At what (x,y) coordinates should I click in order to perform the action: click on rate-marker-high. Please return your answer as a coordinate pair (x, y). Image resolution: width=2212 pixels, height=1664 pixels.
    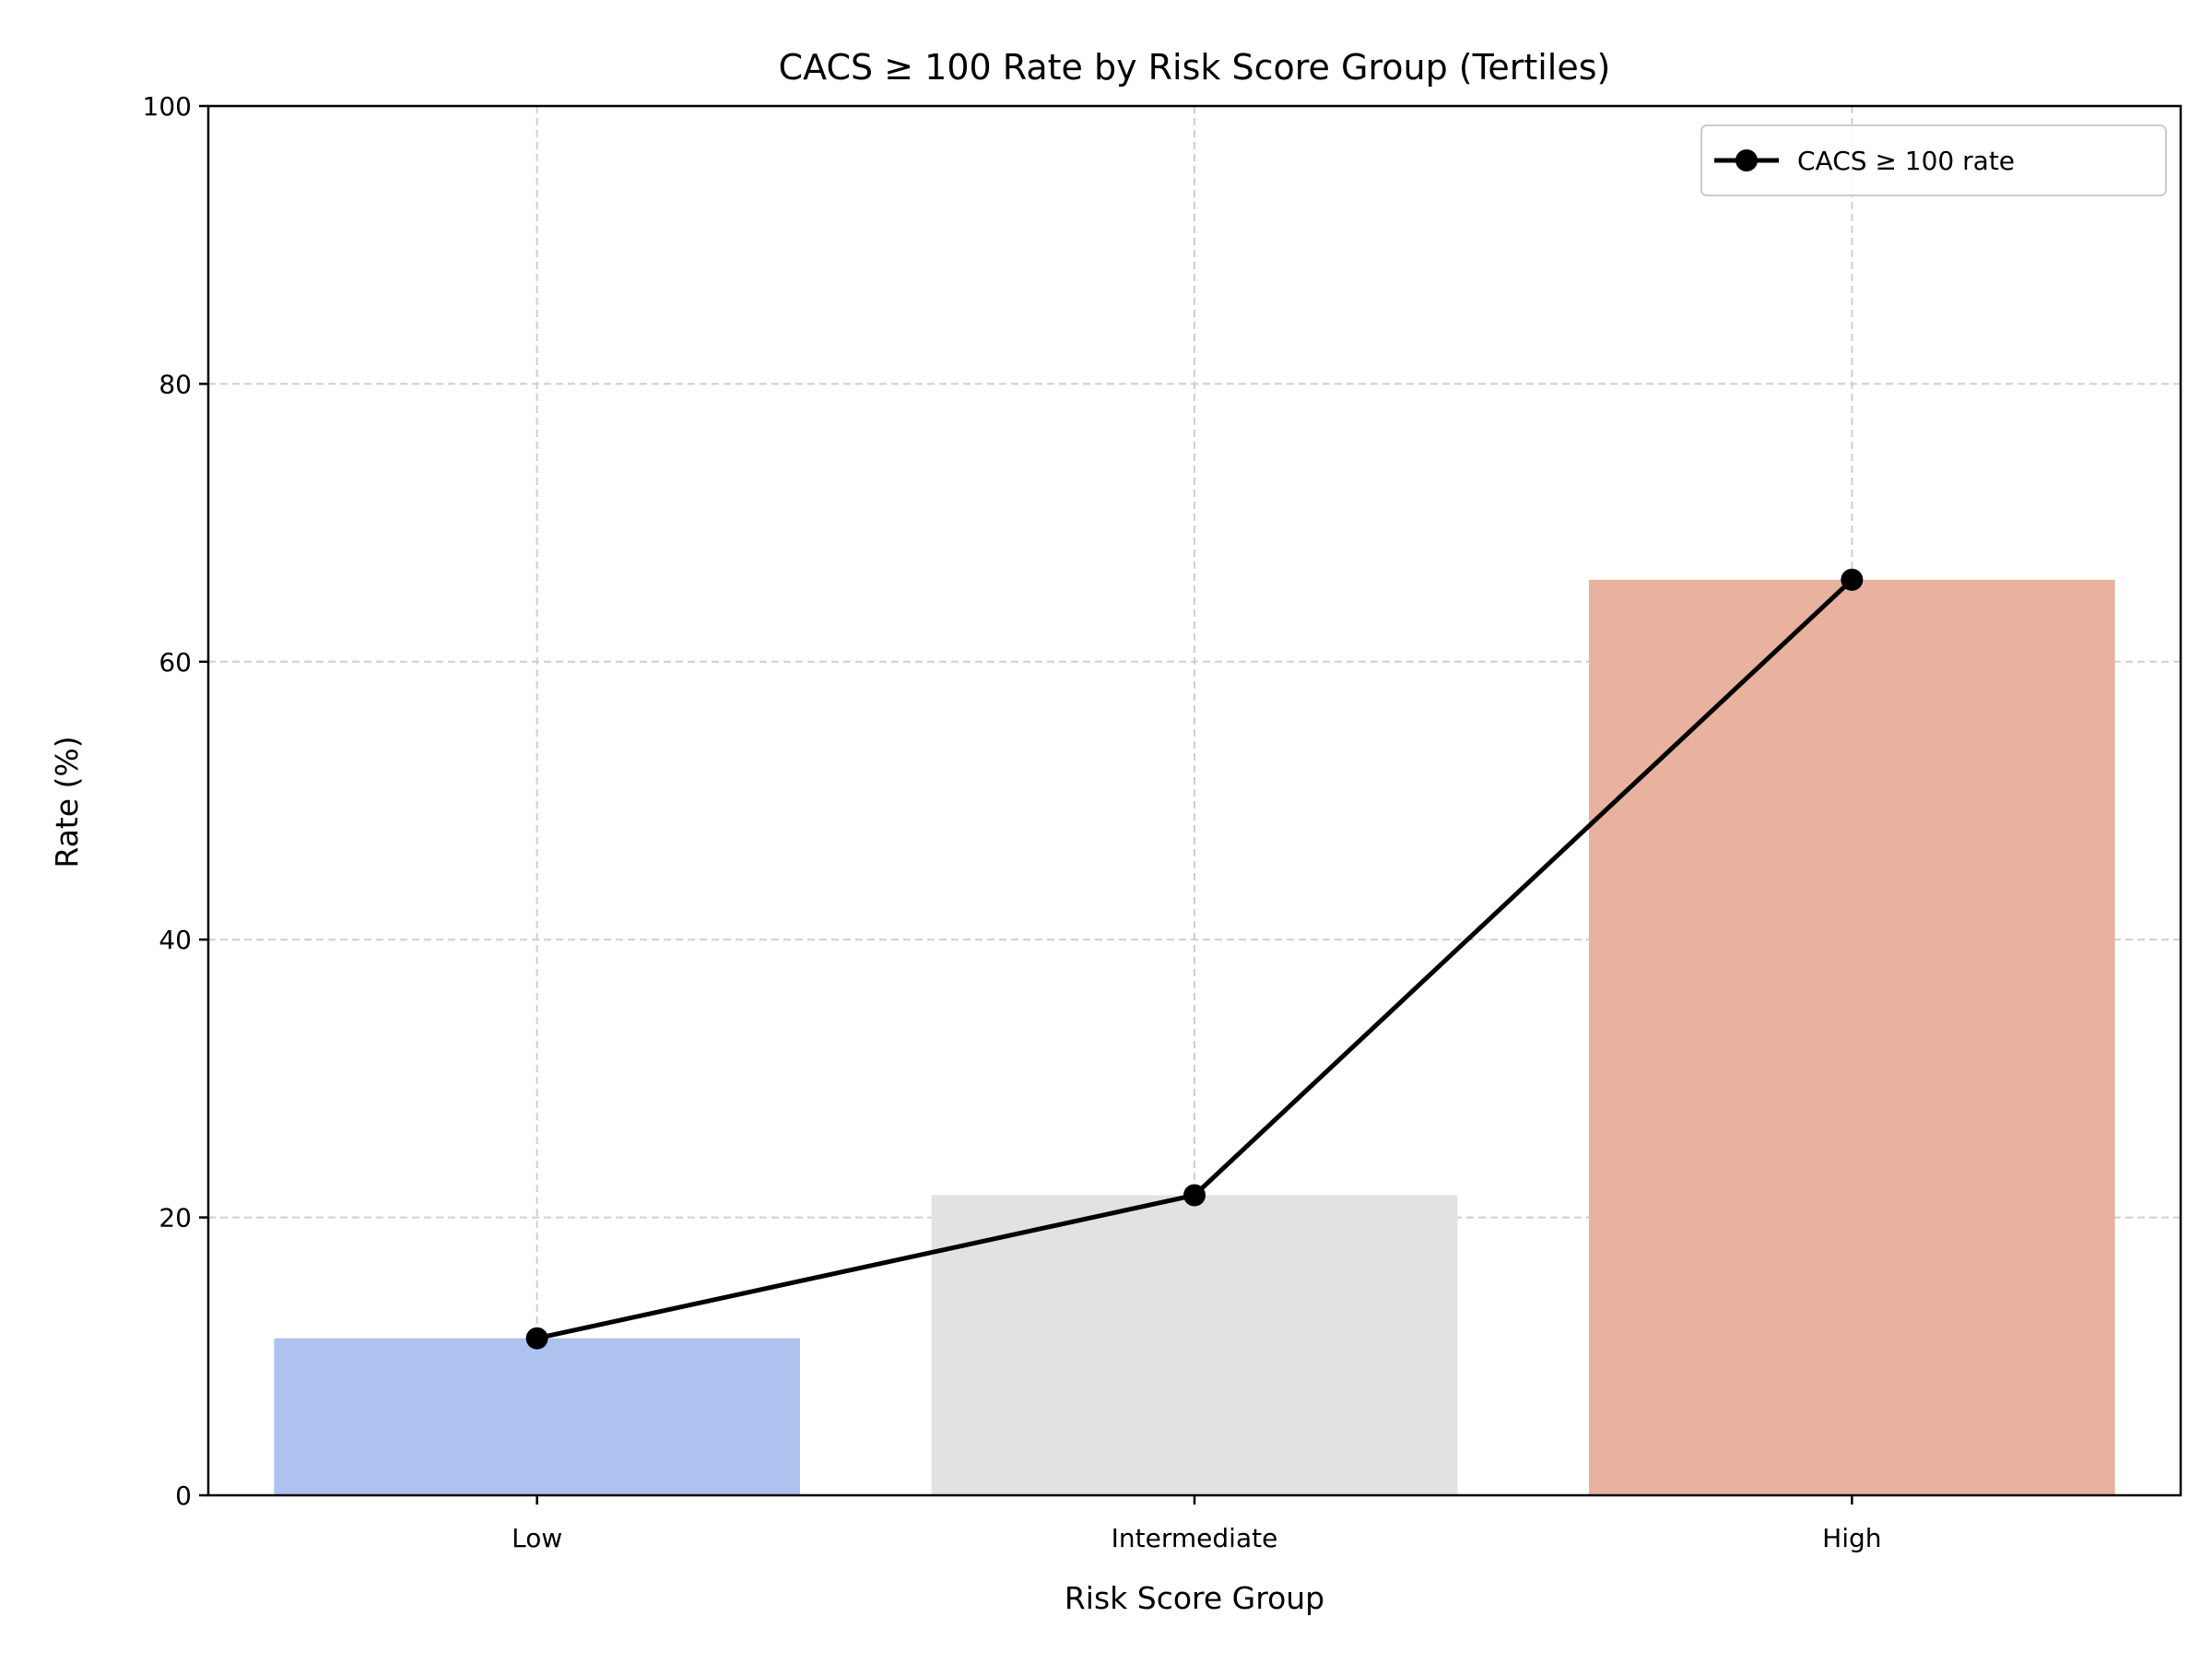
    Looking at the image, I should click on (1852, 579).